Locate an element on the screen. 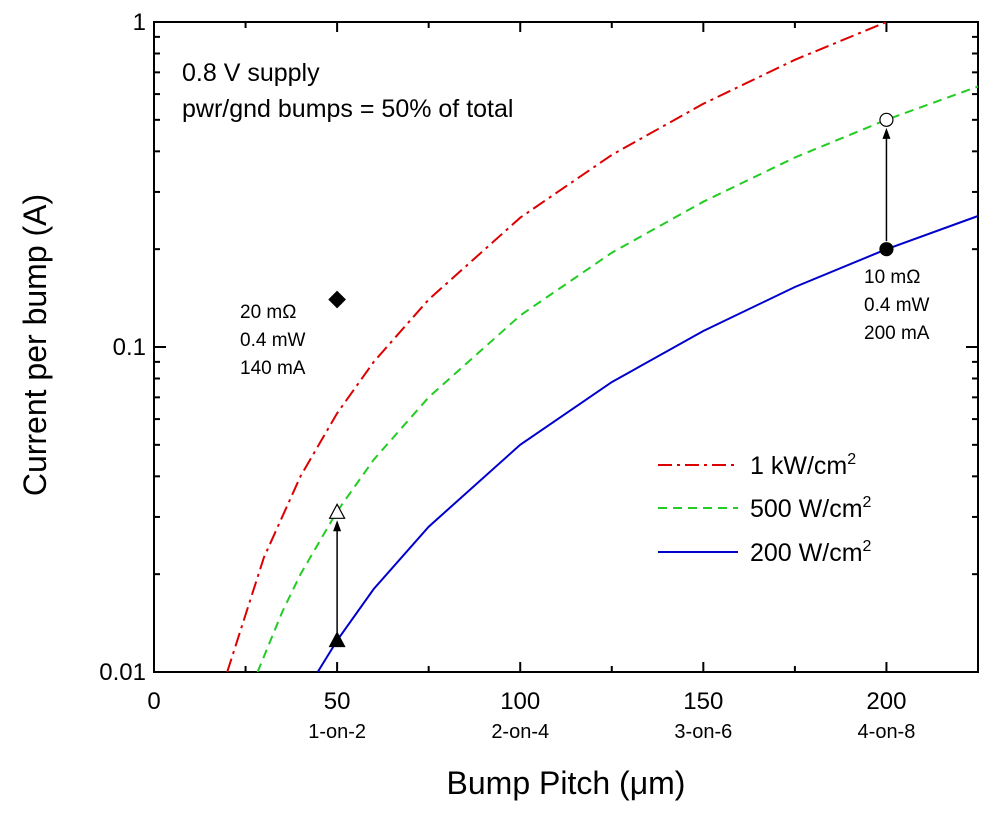 This screenshot has height=825, width=998. legend: 1 kW/cm2 500 W/cm2 200 W/cm2 is located at coordinates (765, 509).